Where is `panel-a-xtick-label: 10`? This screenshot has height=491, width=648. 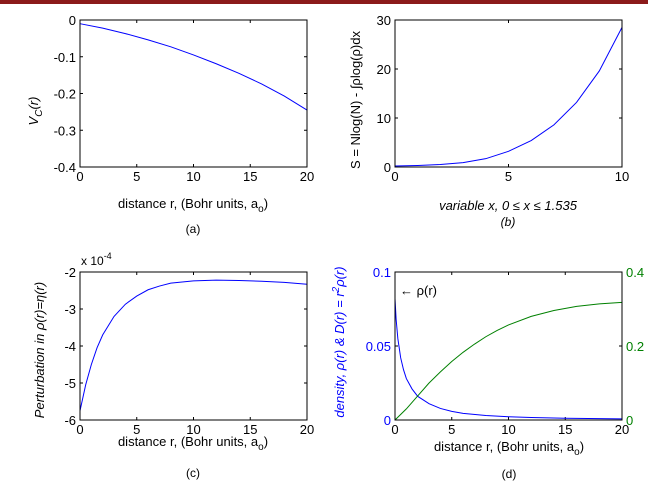
panel-a-xtick-label: 10 is located at coordinates (193, 176).